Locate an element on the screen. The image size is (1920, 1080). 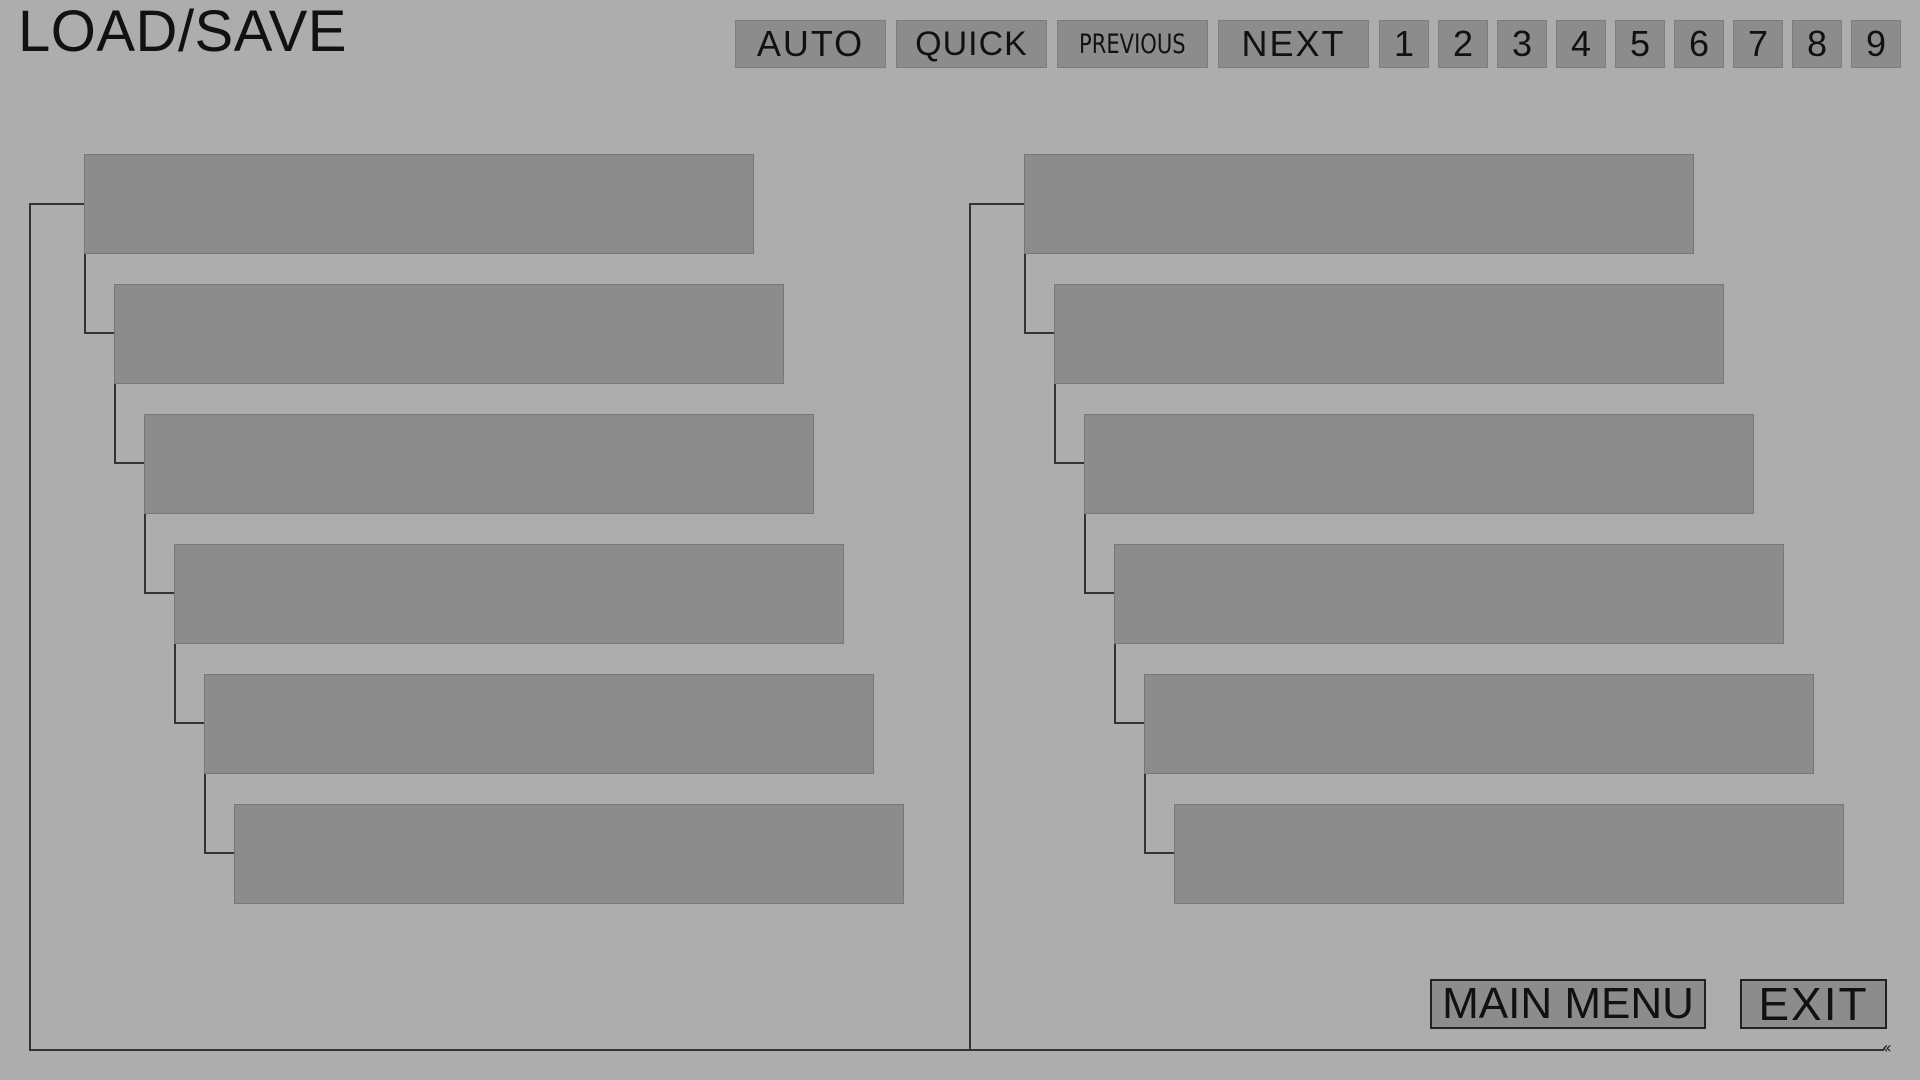
tab-quick: QUICK is located at coordinates (971, 44).